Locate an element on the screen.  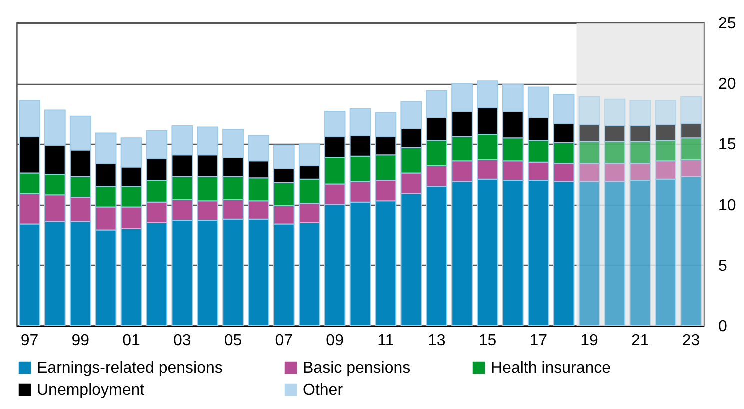
x-tick-label: 23 is located at coordinates (691, 341).